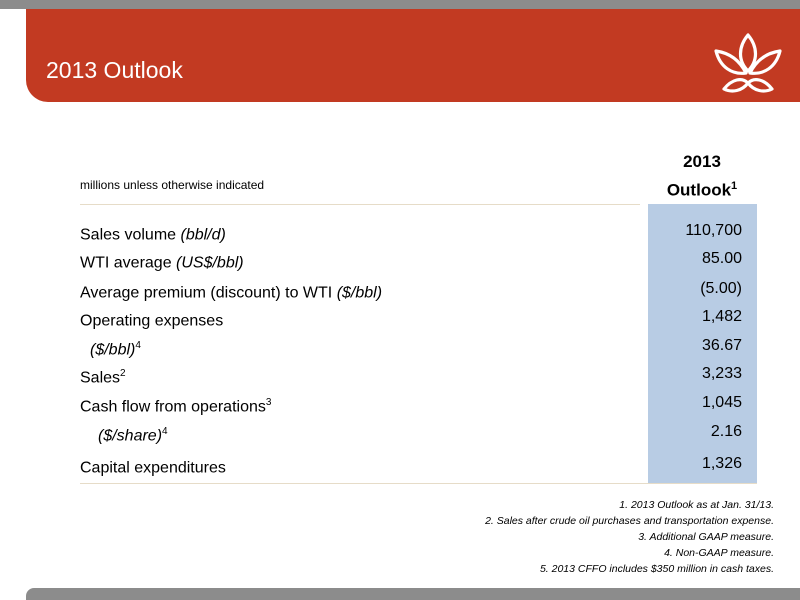 The width and height of the screenshot is (800, 600). I want to click on table-row: Operating expenses 1,482, so click(411, 317).